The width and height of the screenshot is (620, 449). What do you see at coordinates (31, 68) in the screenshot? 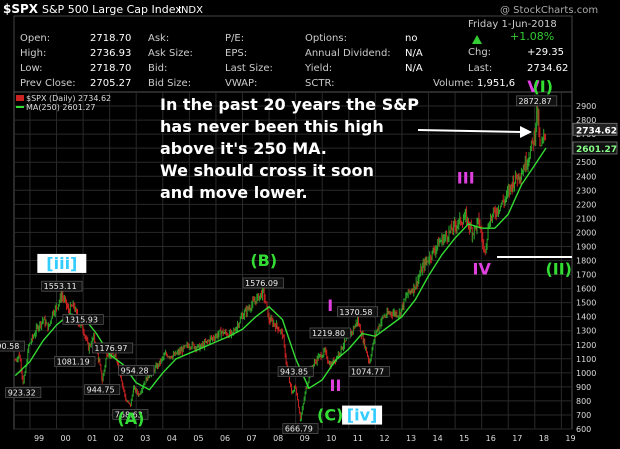
I see `header-field-label: Low:` at bounding box center [31, 68].